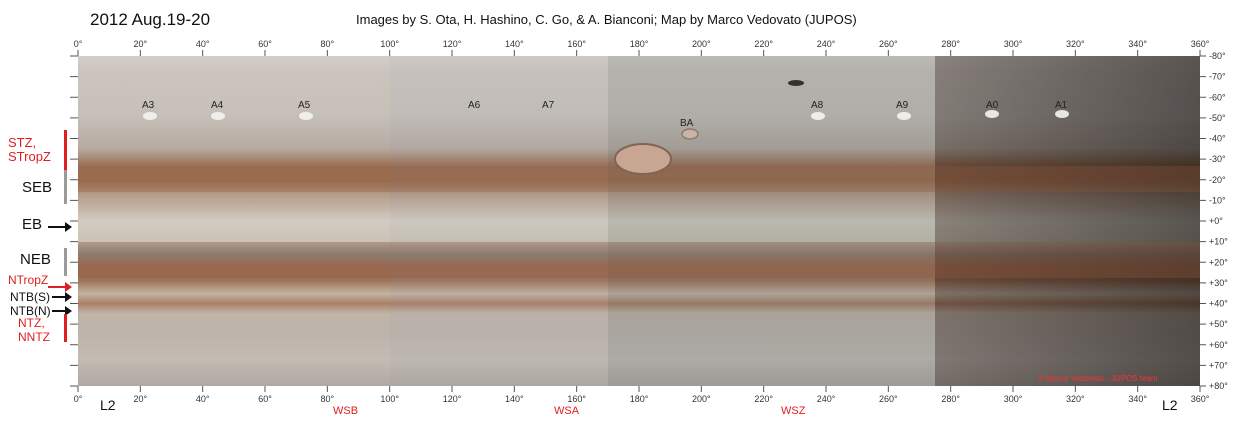  Describe the element at coordinates (1218, 386) in the screenshot. I see `latitude-tick-label: +80°` at that location.